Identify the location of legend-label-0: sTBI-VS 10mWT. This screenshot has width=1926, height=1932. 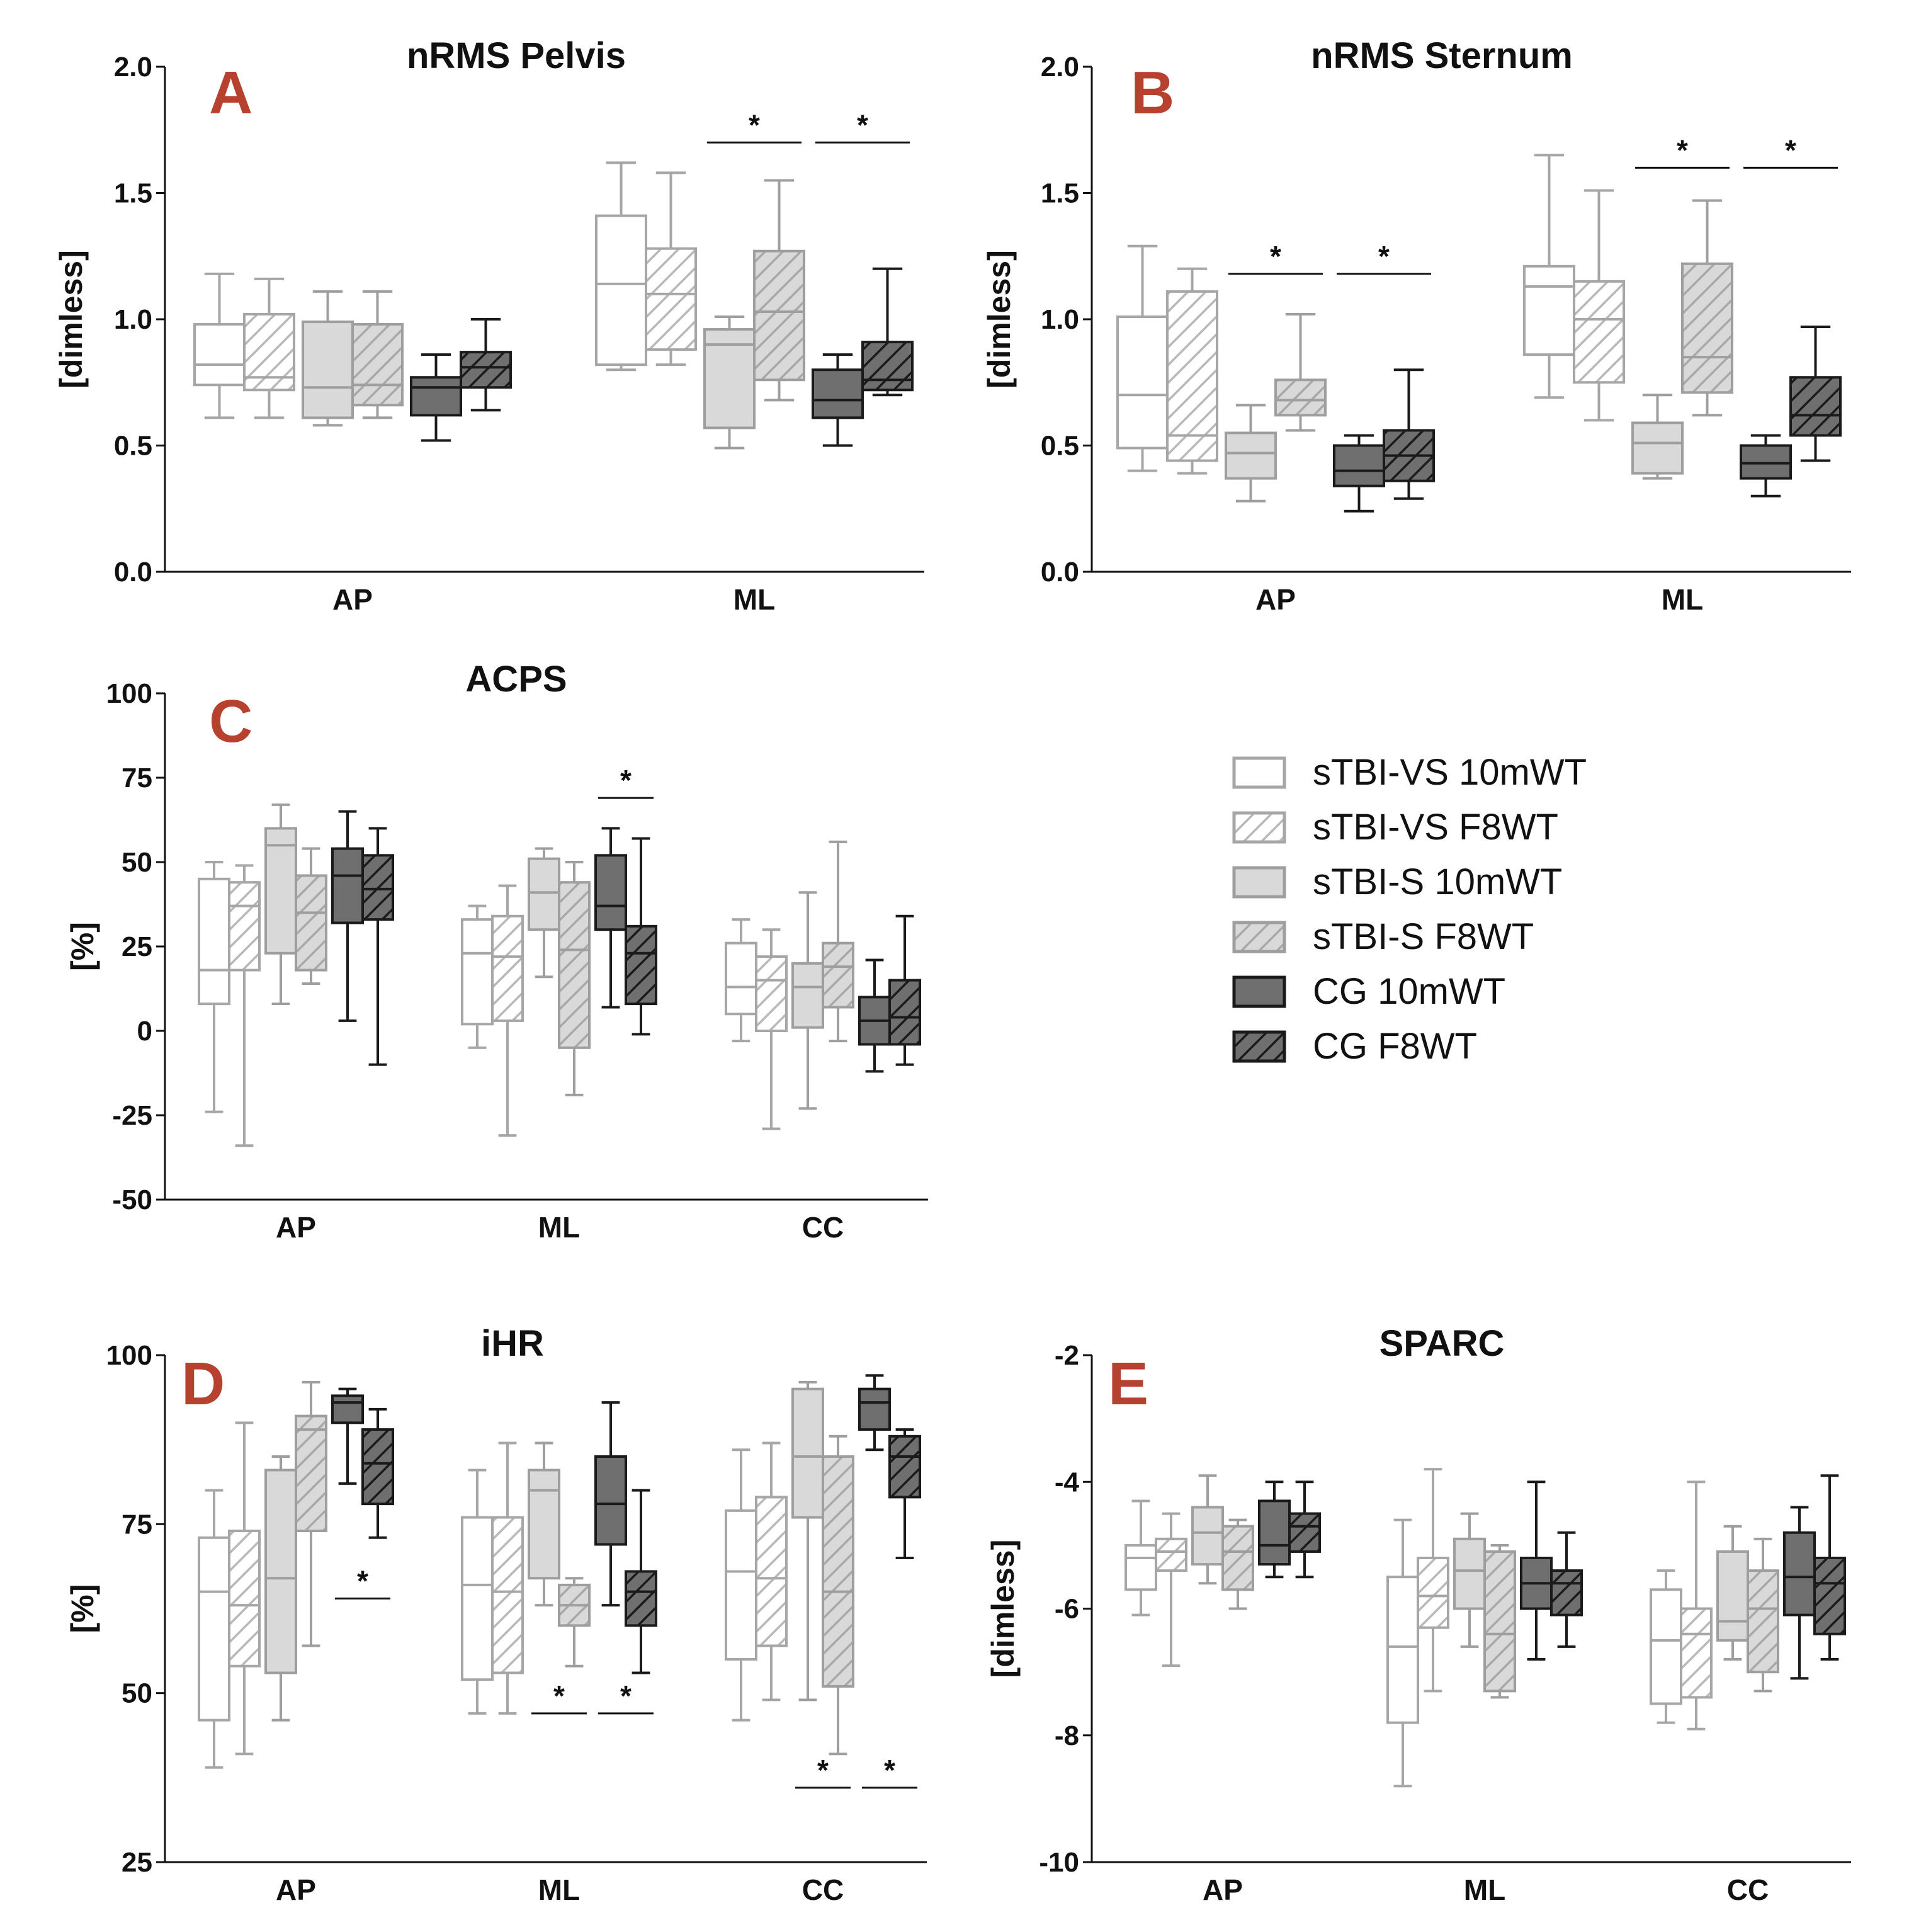
(1450, 773).